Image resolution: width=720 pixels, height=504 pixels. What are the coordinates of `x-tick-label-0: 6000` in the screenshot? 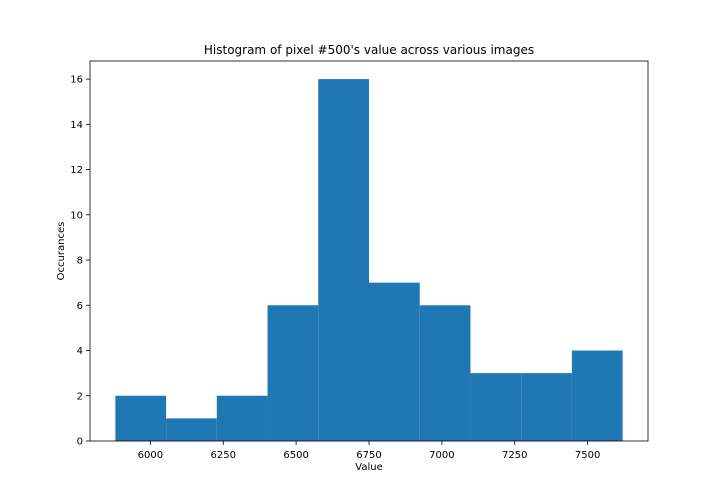 It's located at (150, 455).